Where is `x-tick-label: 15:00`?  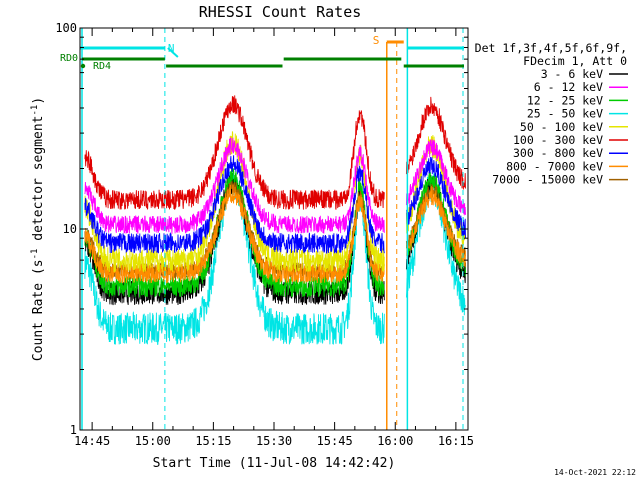
x-tick-label: 15:00 is located at coordinates (153, 441).